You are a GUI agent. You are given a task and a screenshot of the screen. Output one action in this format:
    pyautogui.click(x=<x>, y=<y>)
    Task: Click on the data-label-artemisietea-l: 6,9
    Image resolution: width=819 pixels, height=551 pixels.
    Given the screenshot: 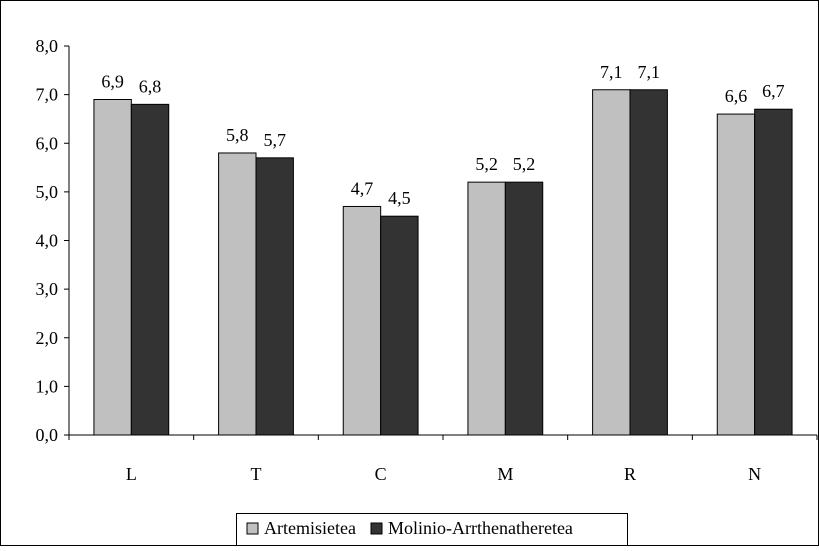 What is the action you would take?
    pyautogui.click(x=112, y=81)
    